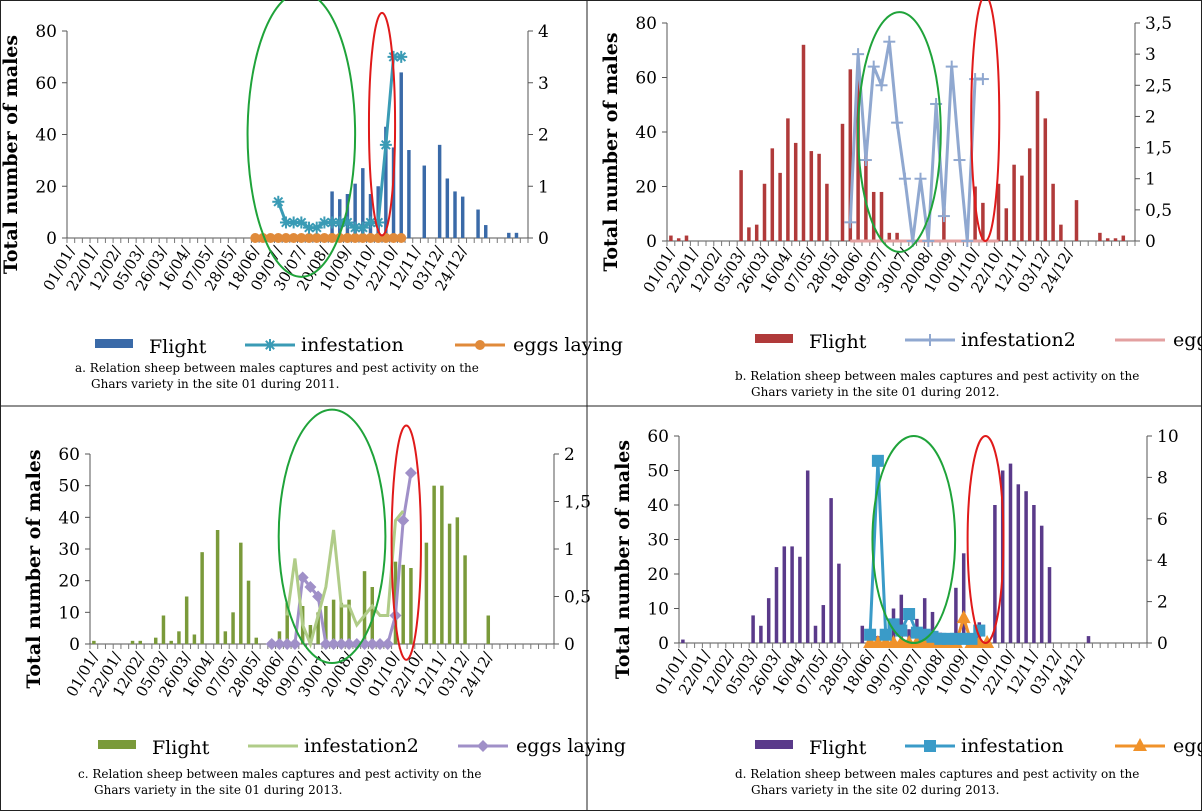 Image resolution: width=1202 pixels, height=811 pixels. I want to click on left-tick-label: 40, so click(646, 133).